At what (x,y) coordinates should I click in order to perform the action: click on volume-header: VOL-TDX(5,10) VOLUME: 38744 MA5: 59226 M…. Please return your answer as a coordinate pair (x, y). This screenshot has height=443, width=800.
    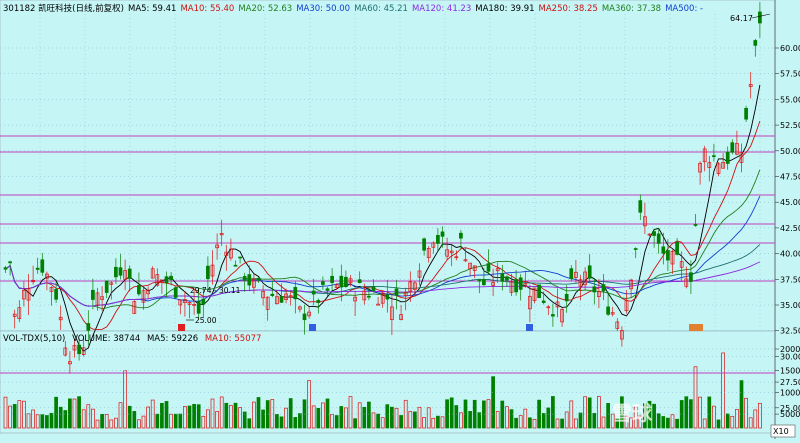
    Looking at the image, I should click on (132, 339).